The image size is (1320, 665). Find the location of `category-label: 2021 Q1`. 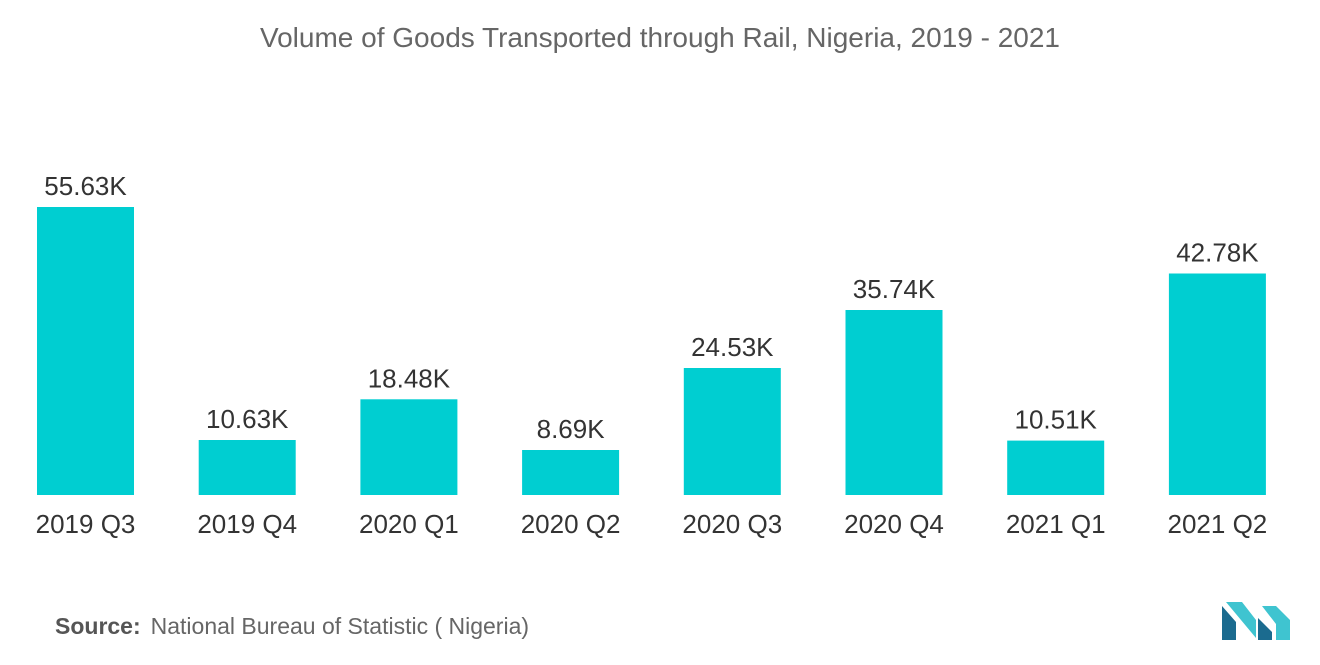

category-label: 2021 Q1 is located at coordinates (1056, 524).